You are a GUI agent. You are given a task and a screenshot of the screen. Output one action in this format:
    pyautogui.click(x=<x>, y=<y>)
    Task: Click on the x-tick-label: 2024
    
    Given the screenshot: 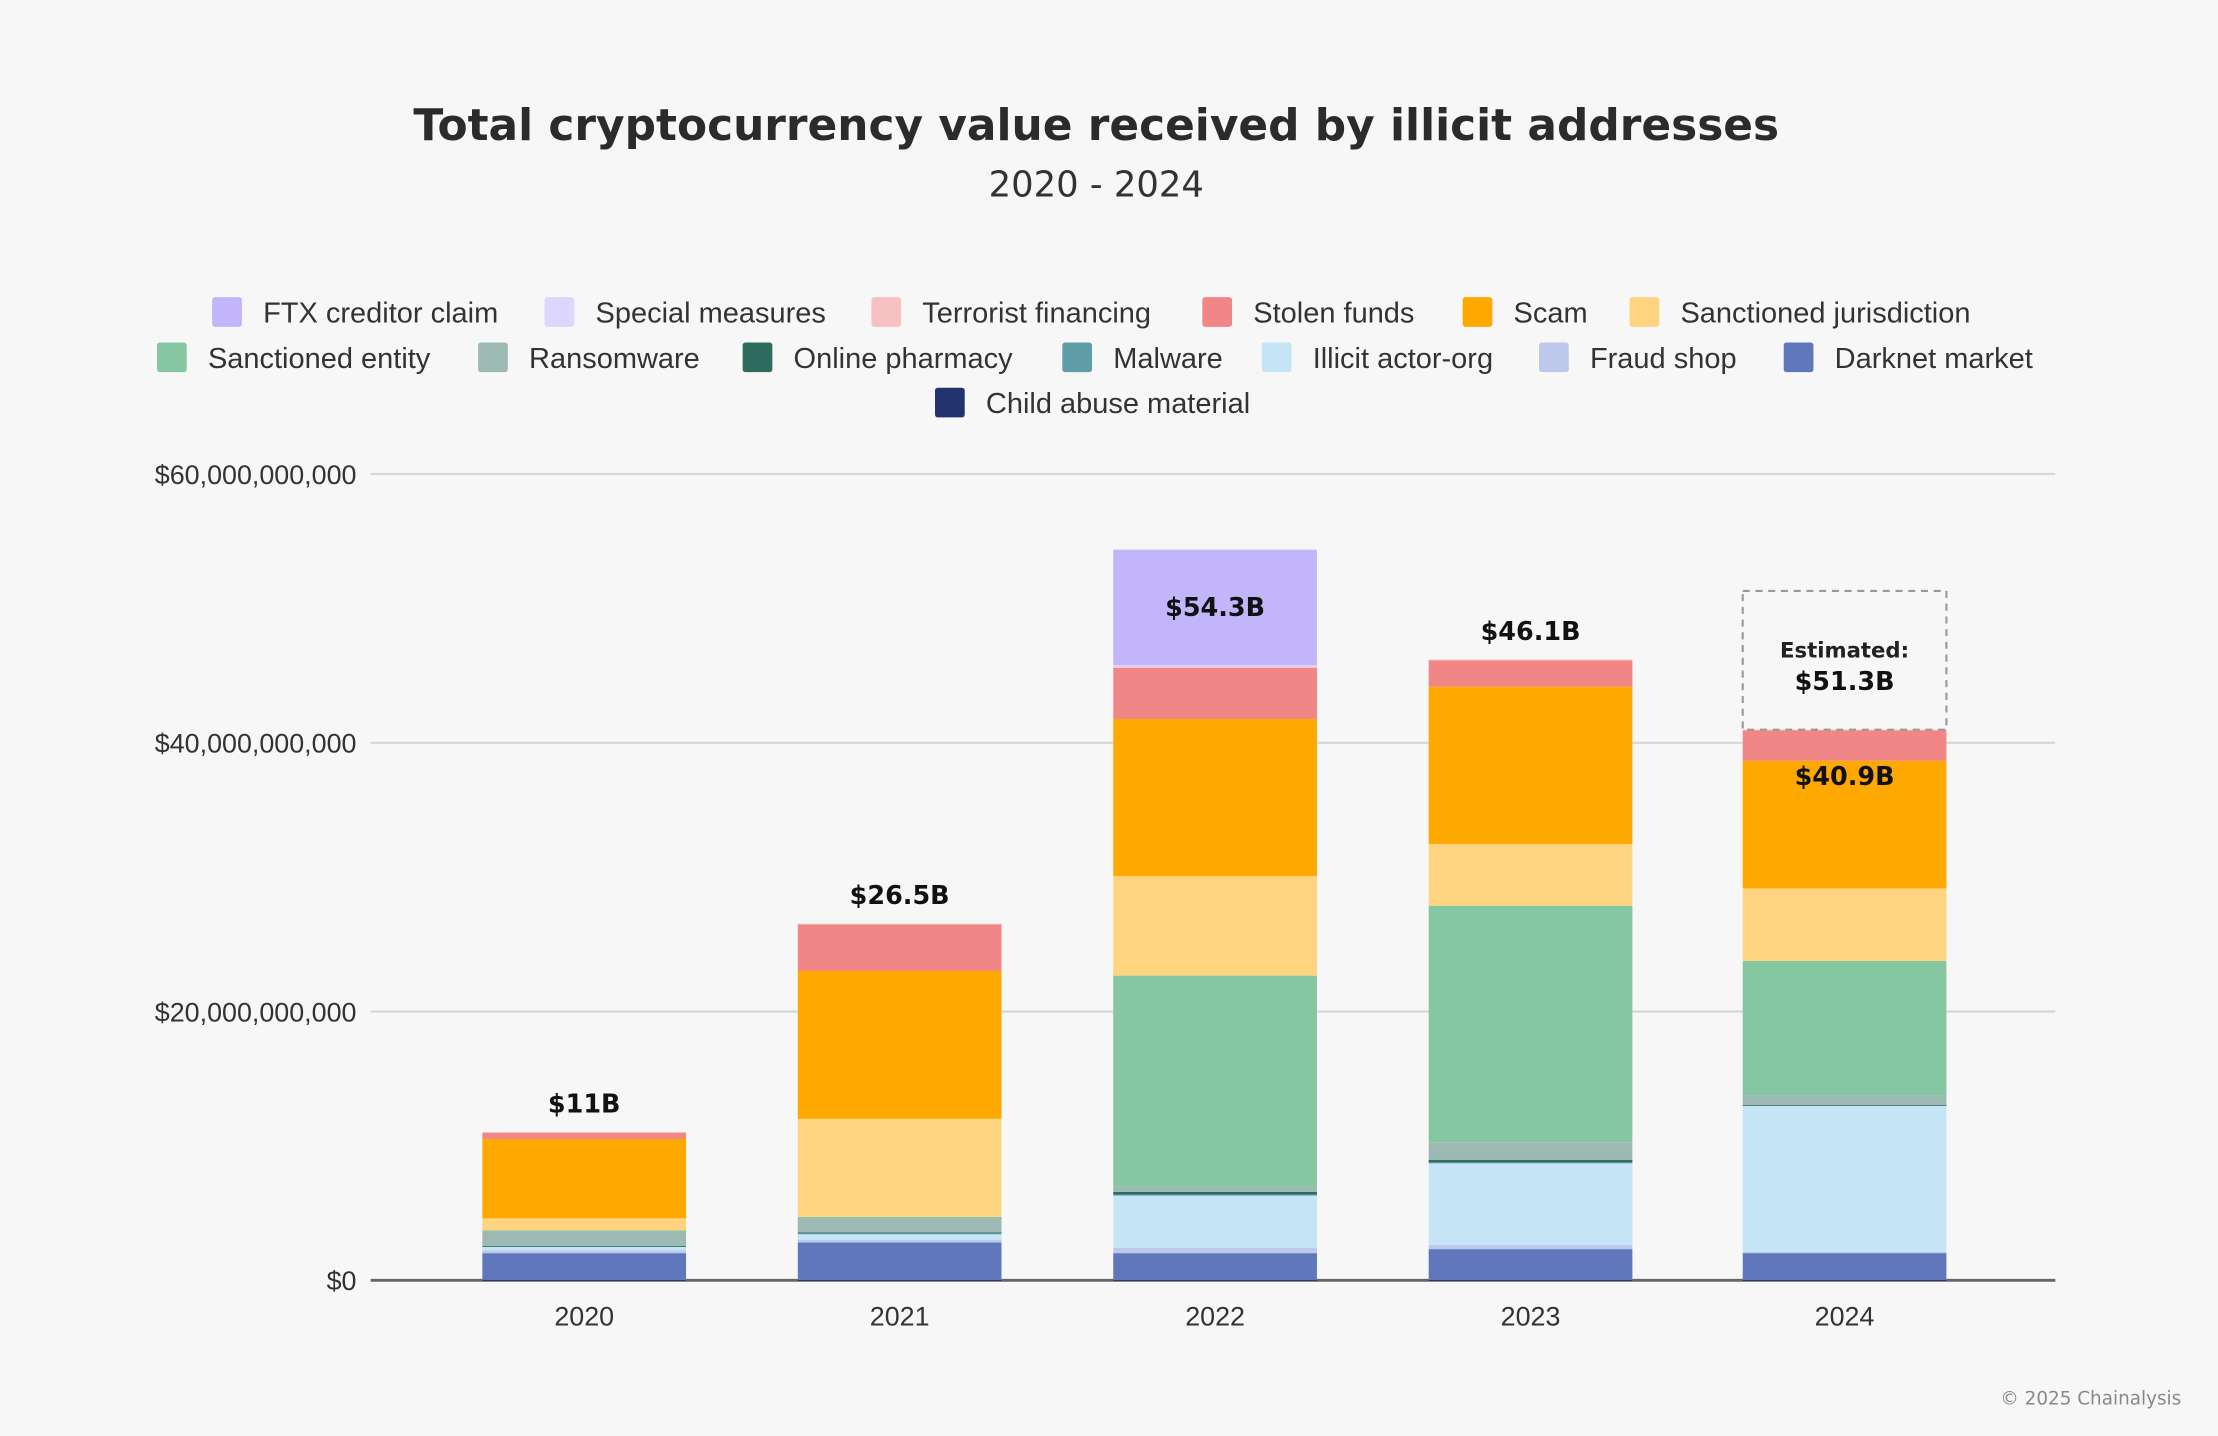 What is the action you would take?
    pyautogui.click(x=1845, y=1317)
    